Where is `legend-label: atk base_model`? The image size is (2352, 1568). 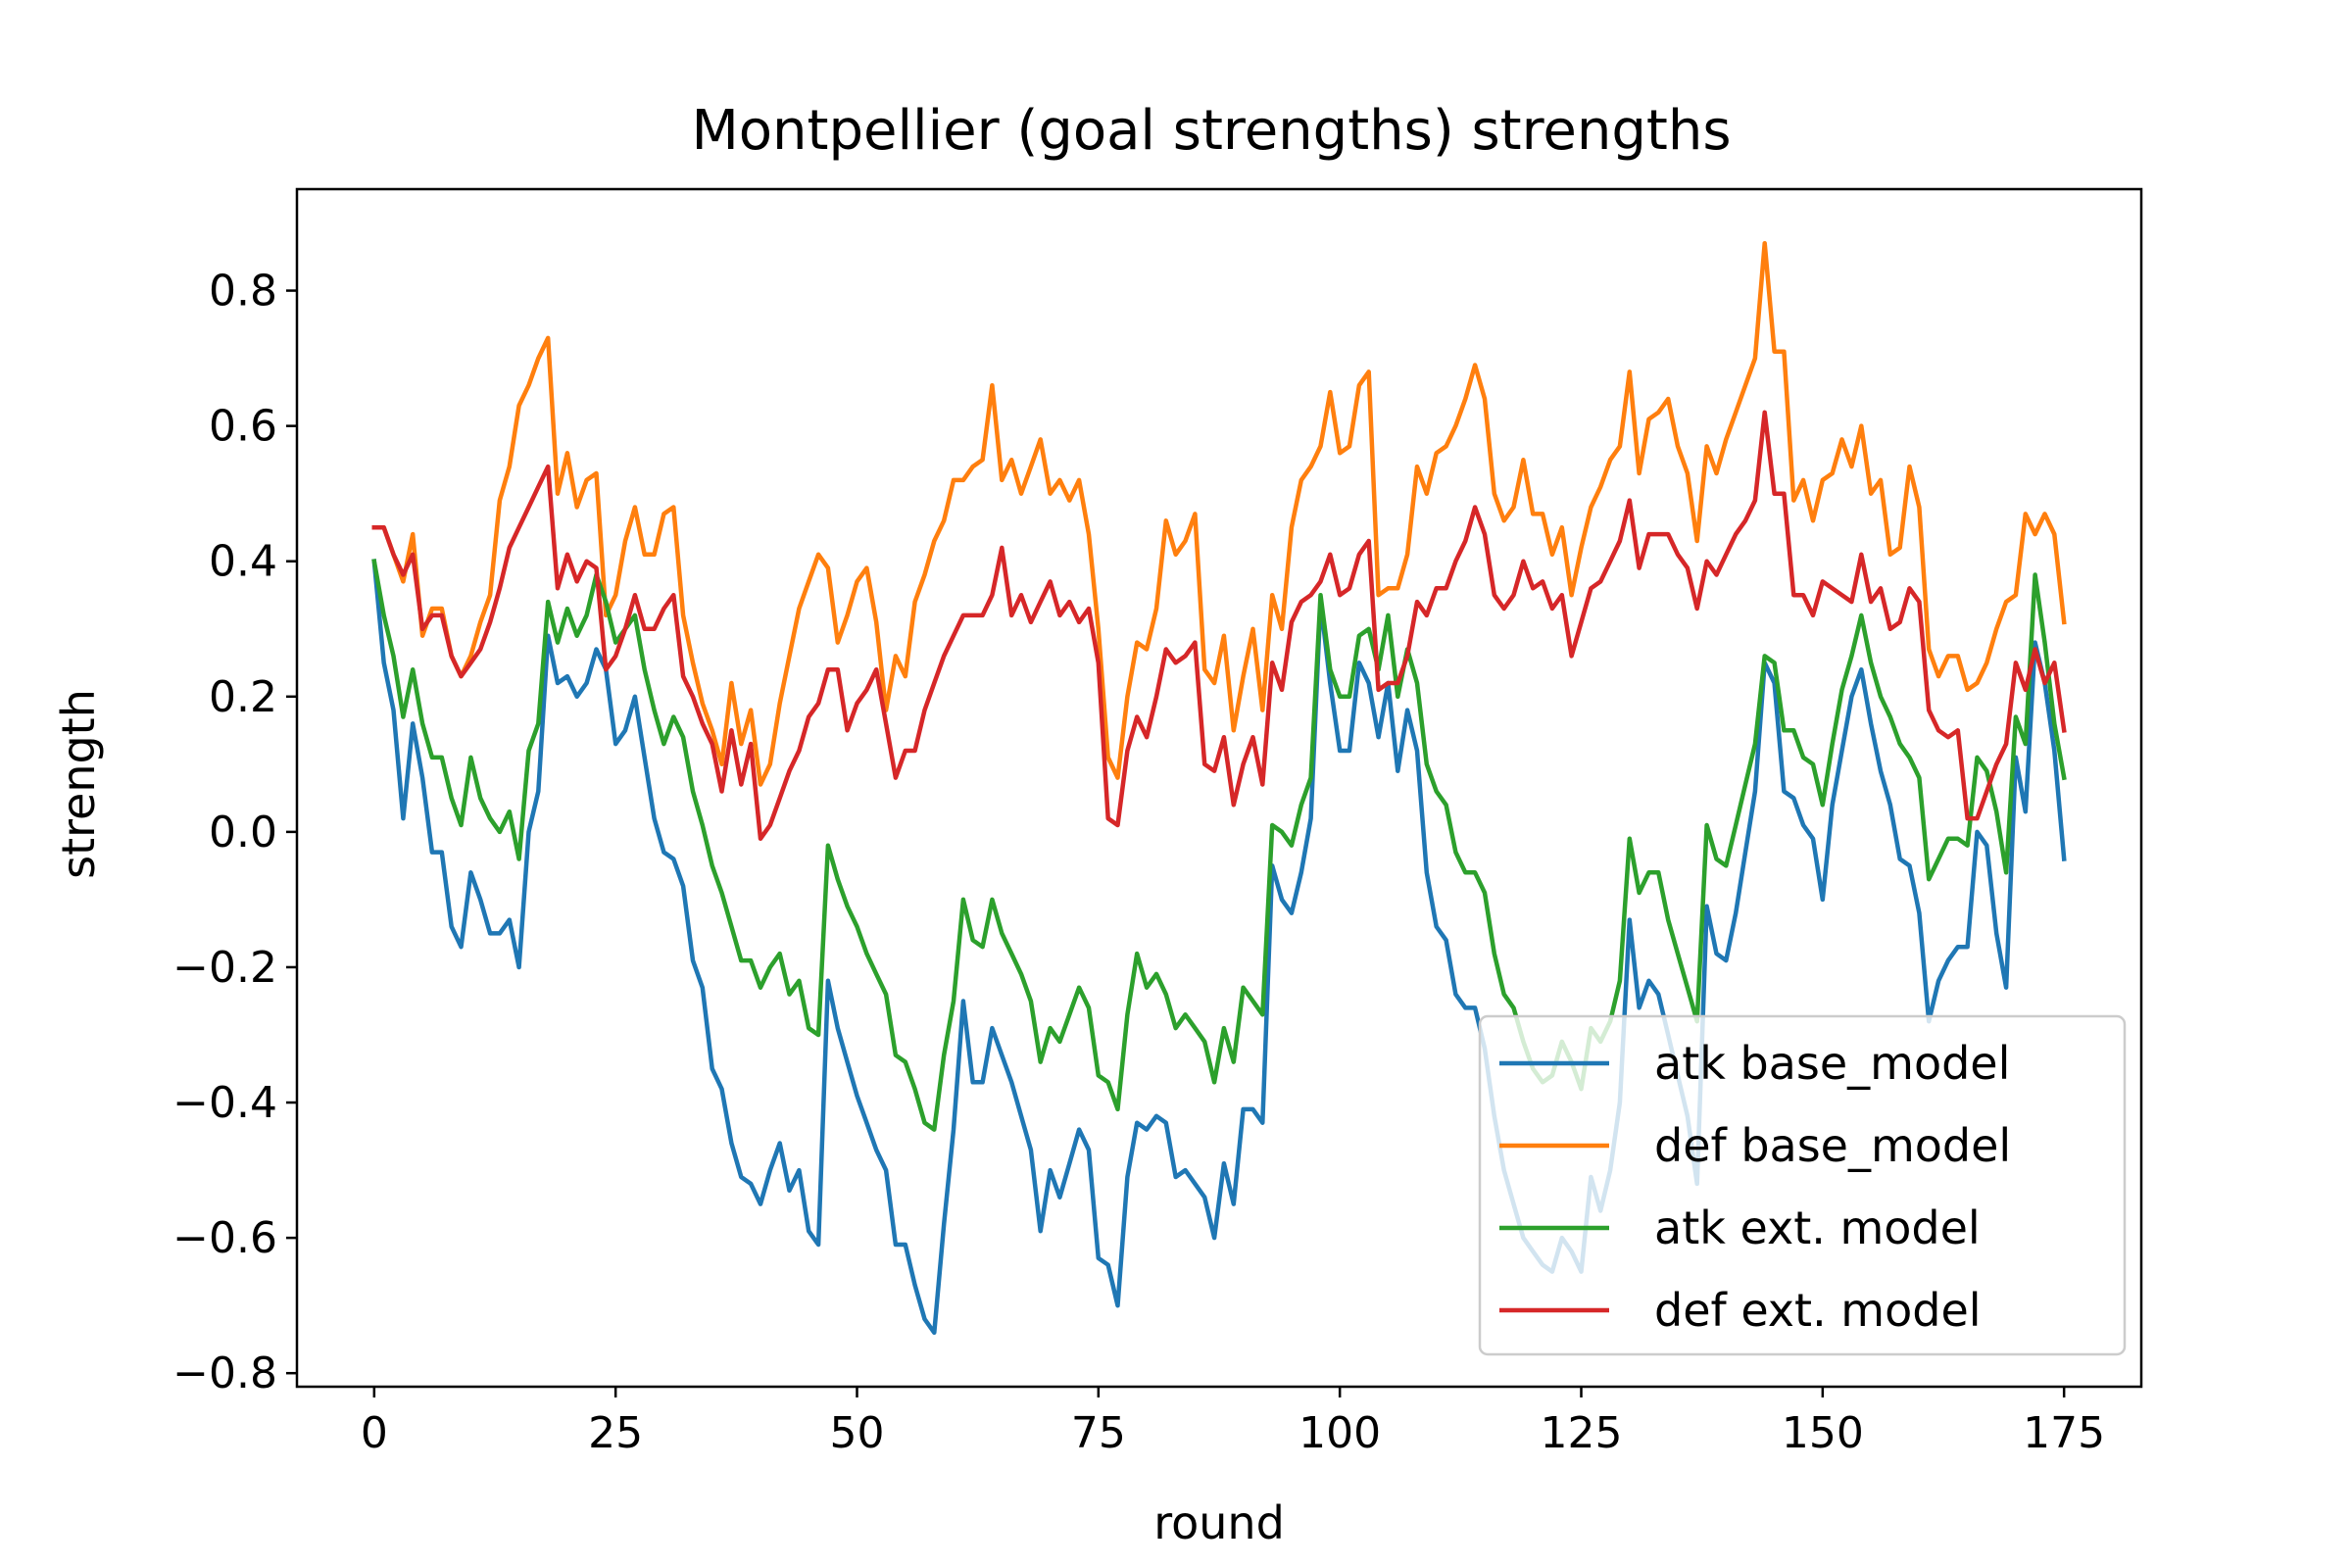
legend-label: atk base_model is located at coordinates (1832, 1063).